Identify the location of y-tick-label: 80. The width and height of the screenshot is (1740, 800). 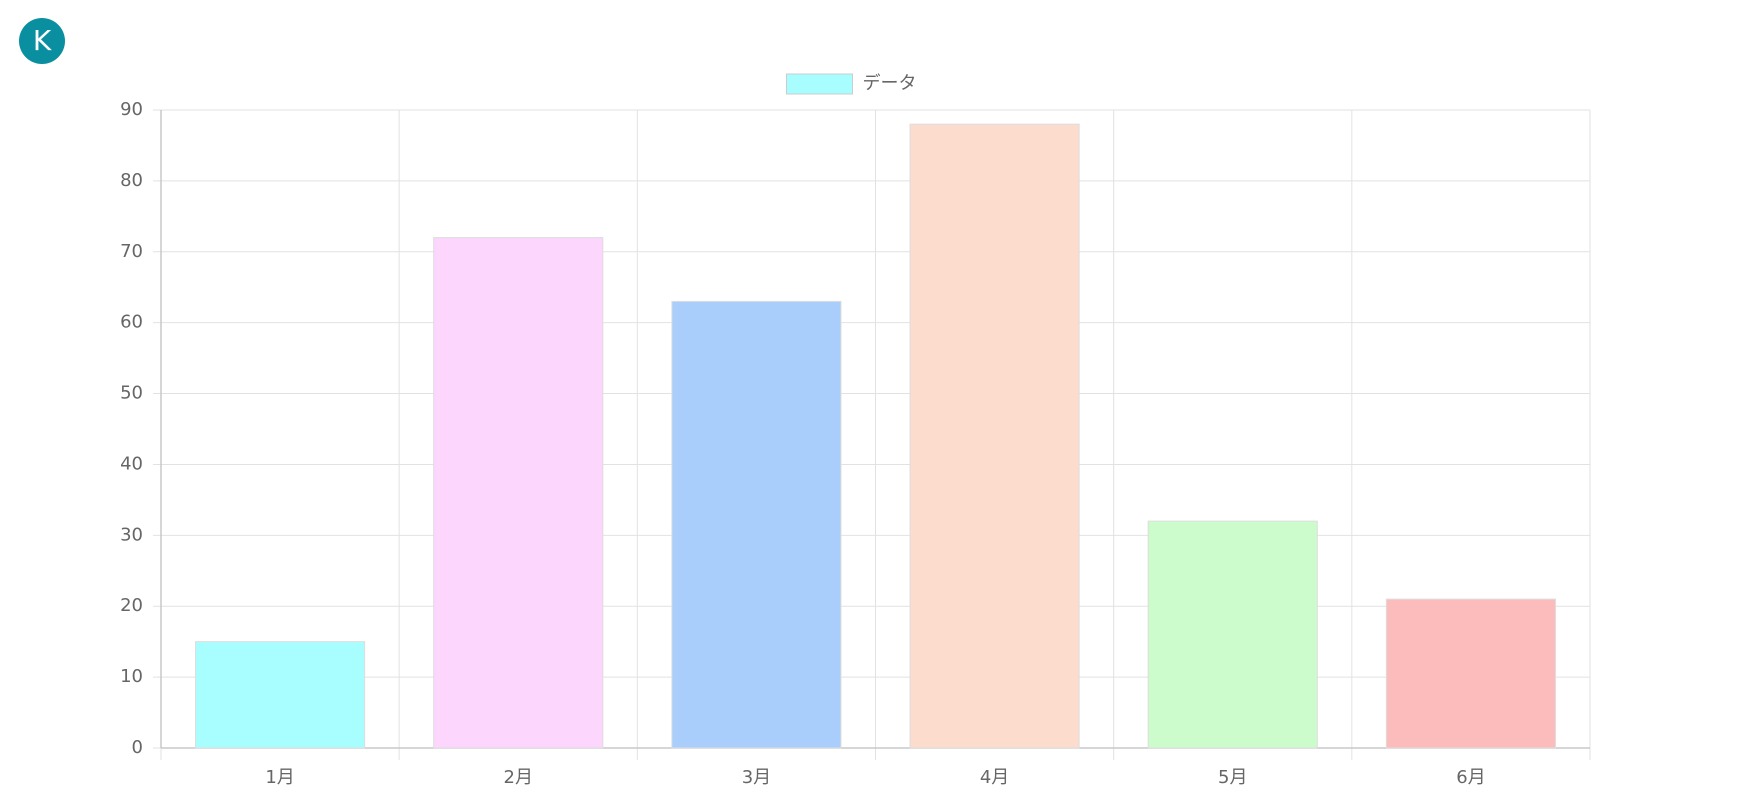
(131, 180).